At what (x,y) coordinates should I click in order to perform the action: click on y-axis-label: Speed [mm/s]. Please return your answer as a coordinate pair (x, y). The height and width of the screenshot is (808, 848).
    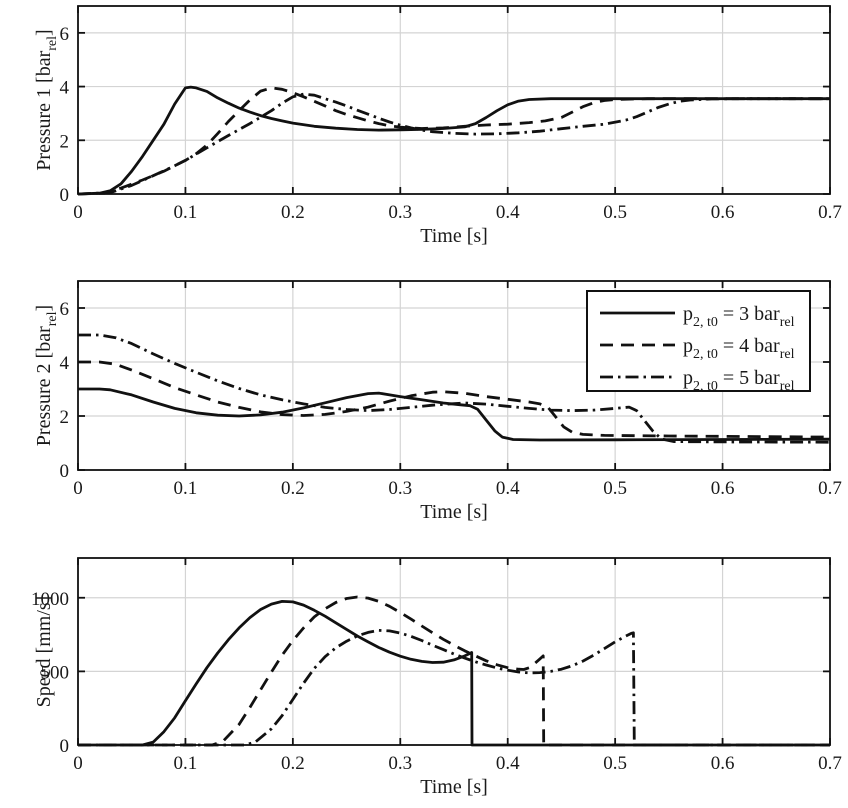
    Looking at the image, I should click on (44, 652).